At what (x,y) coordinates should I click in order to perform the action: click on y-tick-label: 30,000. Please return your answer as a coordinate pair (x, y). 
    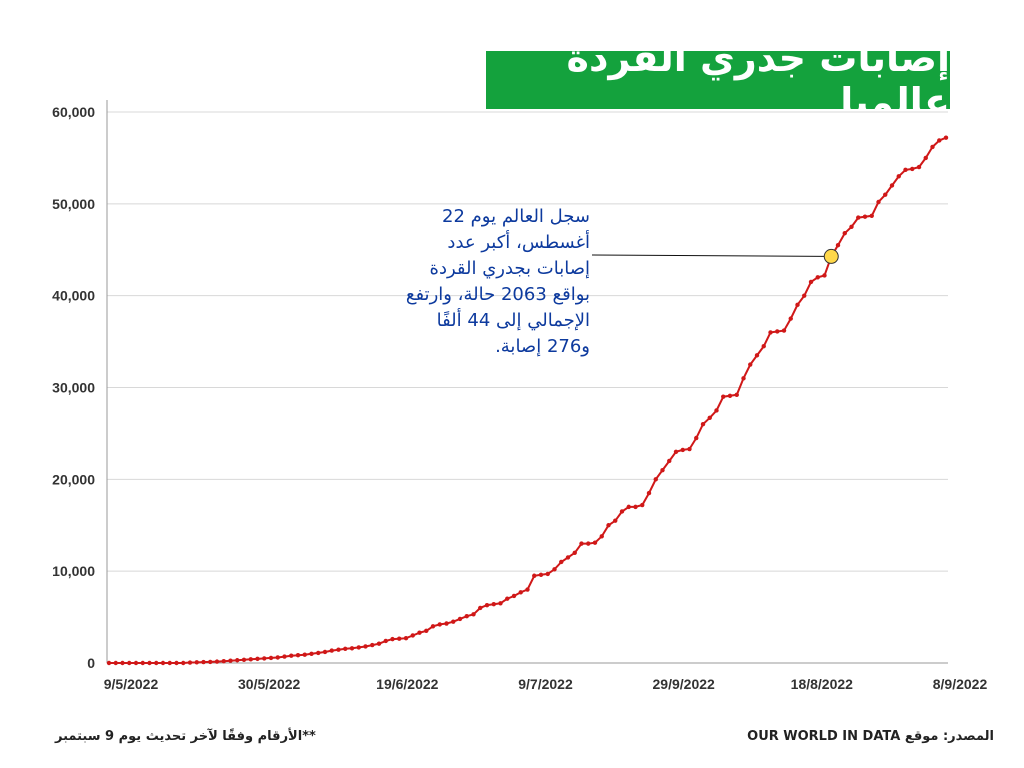
    Looking at the image, I should click on (73, 388).